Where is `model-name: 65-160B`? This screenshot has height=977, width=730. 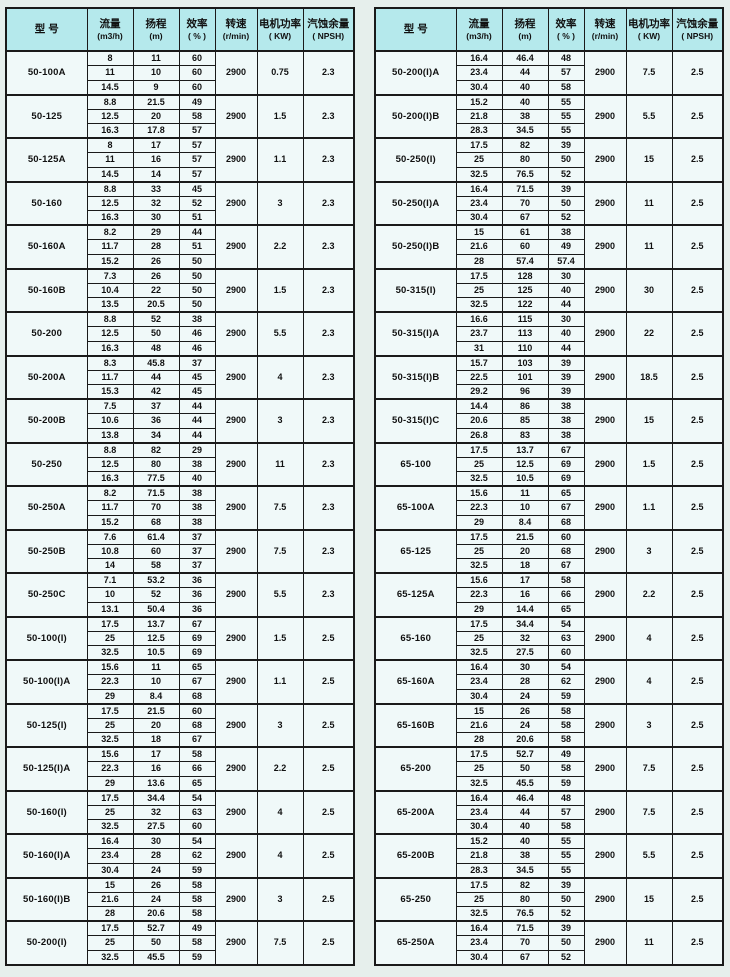
model-name: 65-160B is located at coordinates (415, 725).